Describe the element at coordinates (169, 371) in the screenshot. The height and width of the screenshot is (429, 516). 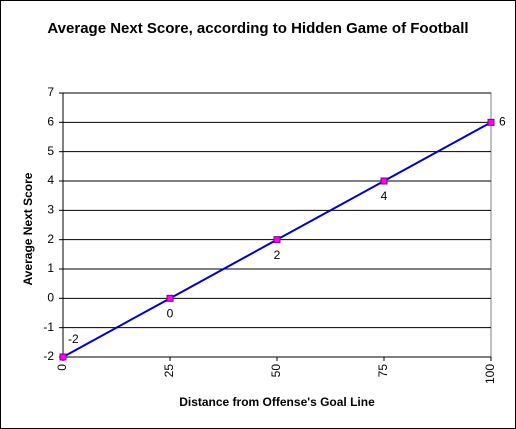
I see `x-tick-label: 25` at that location.